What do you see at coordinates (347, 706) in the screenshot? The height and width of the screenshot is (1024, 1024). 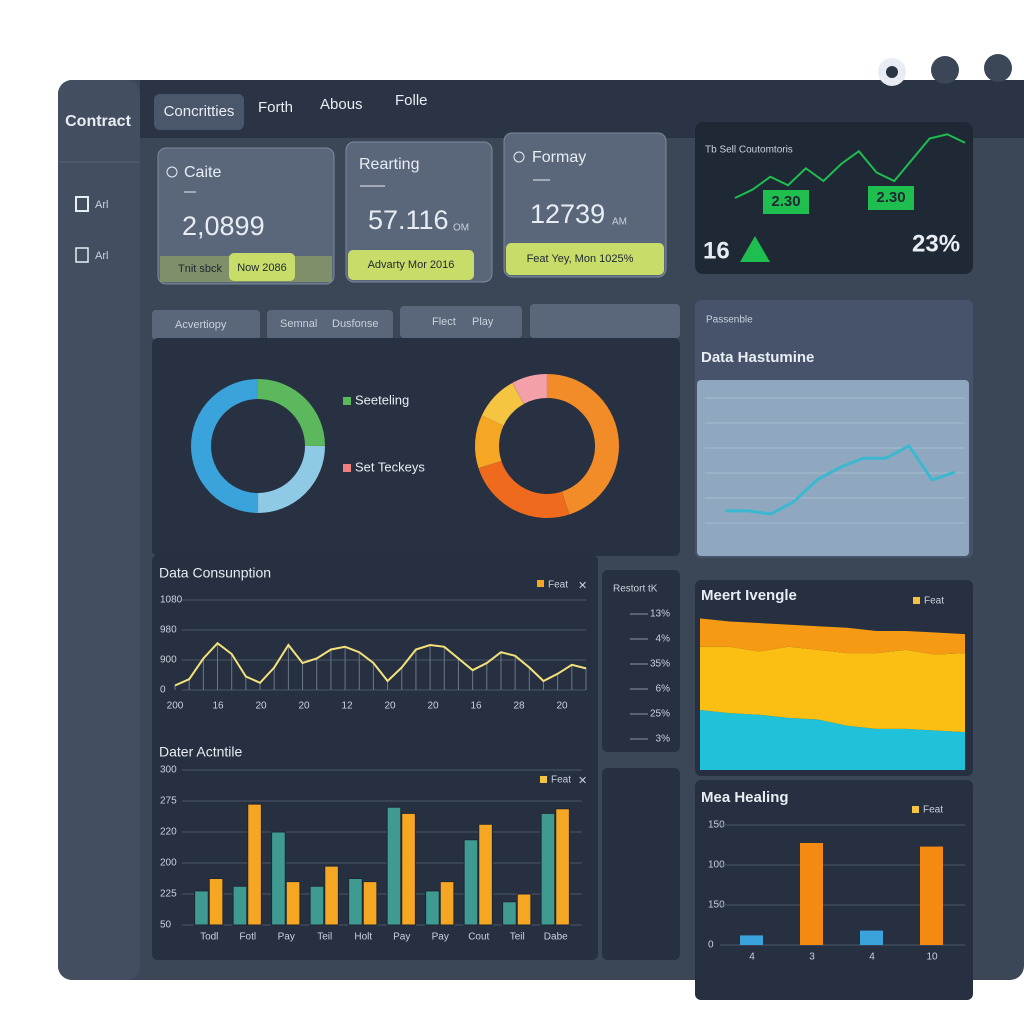 I see `x-tick-label: 12` at bounding box center [347, 706].